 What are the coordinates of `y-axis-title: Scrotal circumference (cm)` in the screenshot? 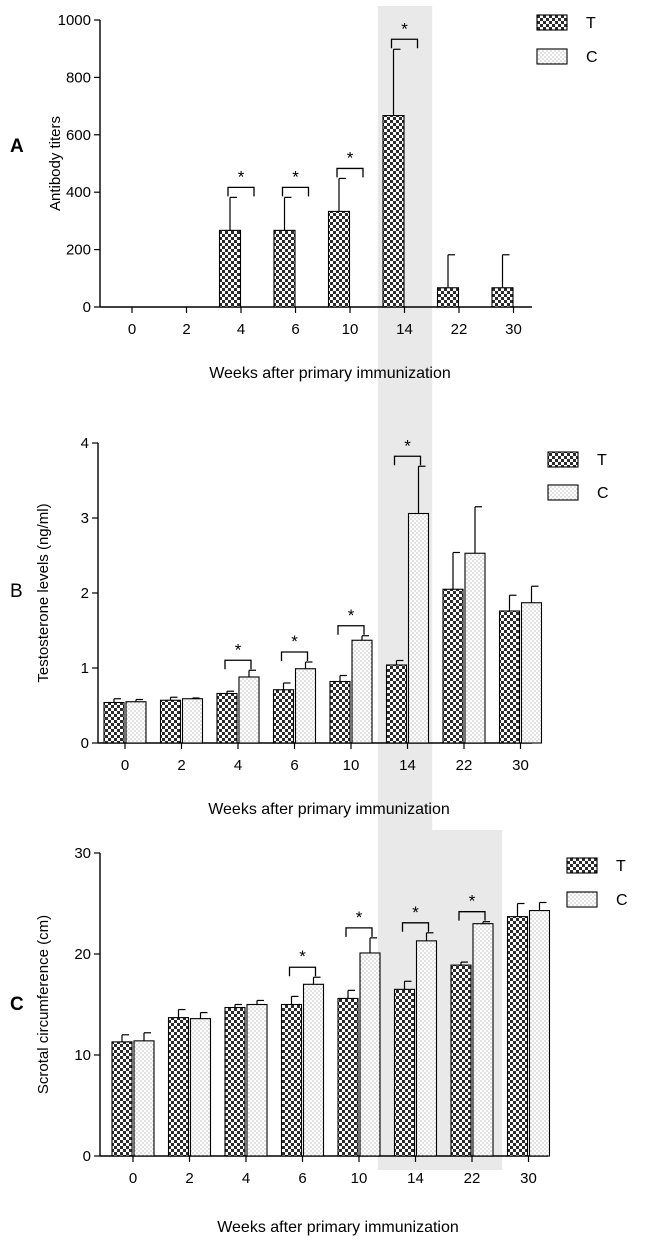 It's located at (43, 1004).